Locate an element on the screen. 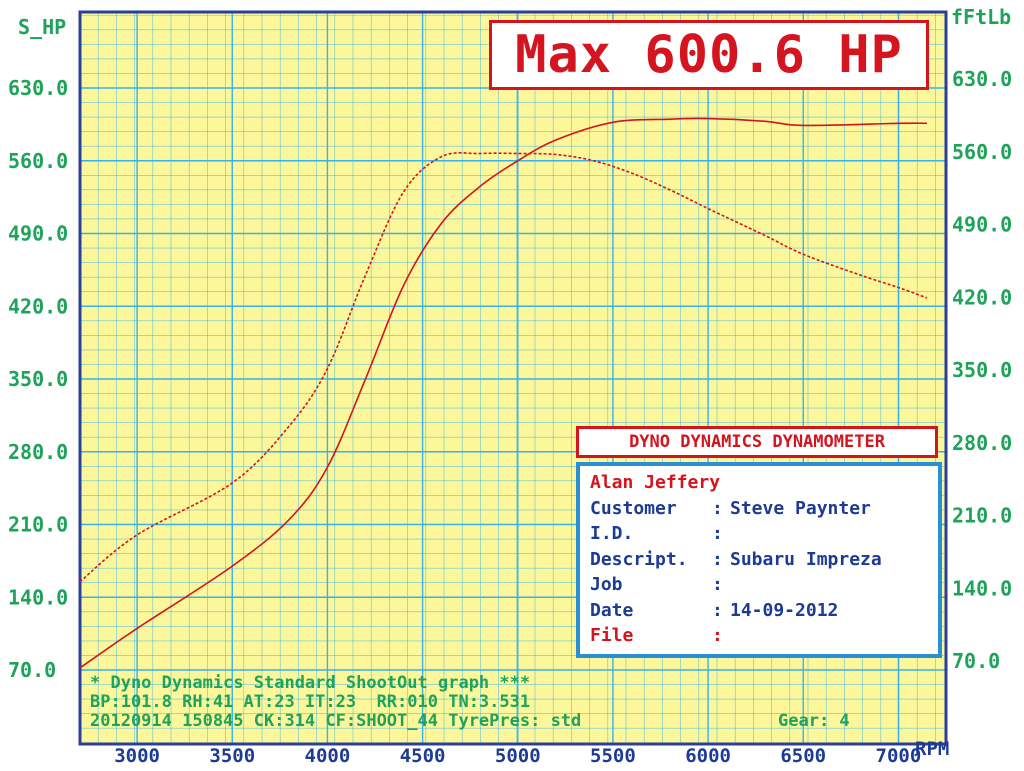 This screenshot has height=771, width=1024. y-tick-left: 560.0 is located at coordinates (38, 161).